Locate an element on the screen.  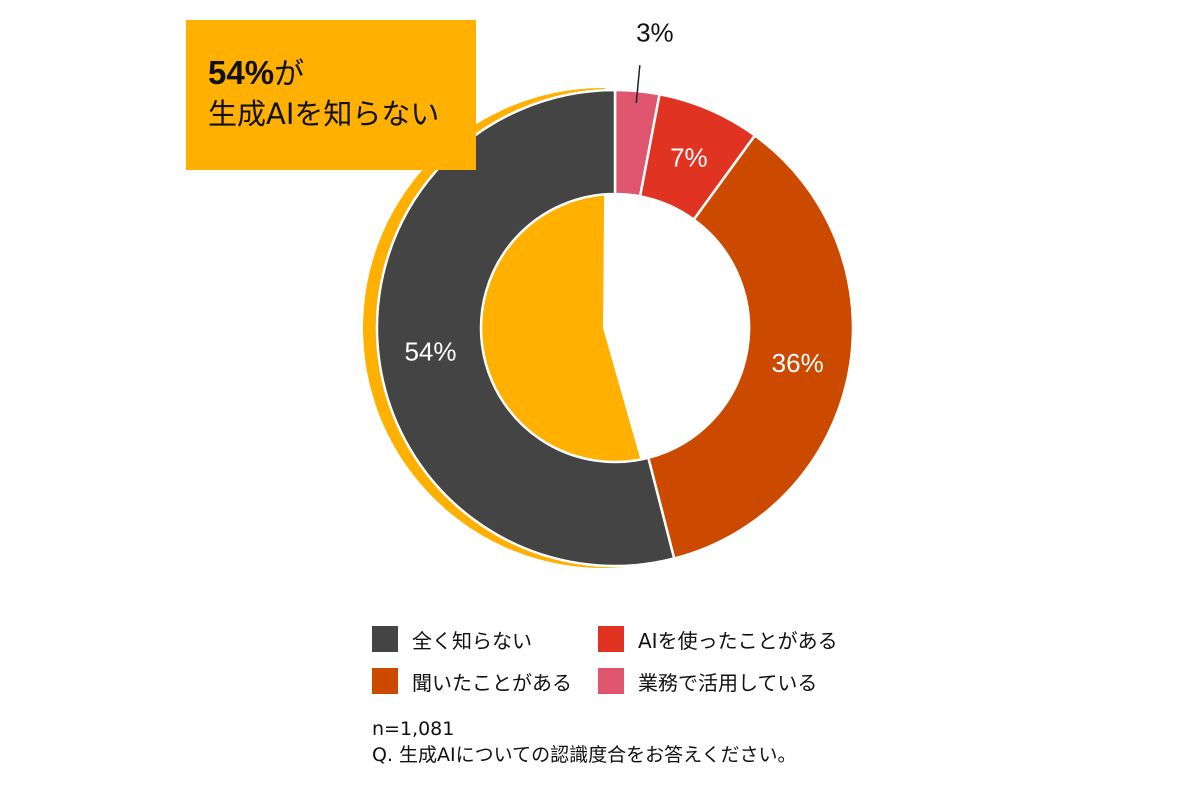
data-label: 54% is located at coordinates (430, 351).